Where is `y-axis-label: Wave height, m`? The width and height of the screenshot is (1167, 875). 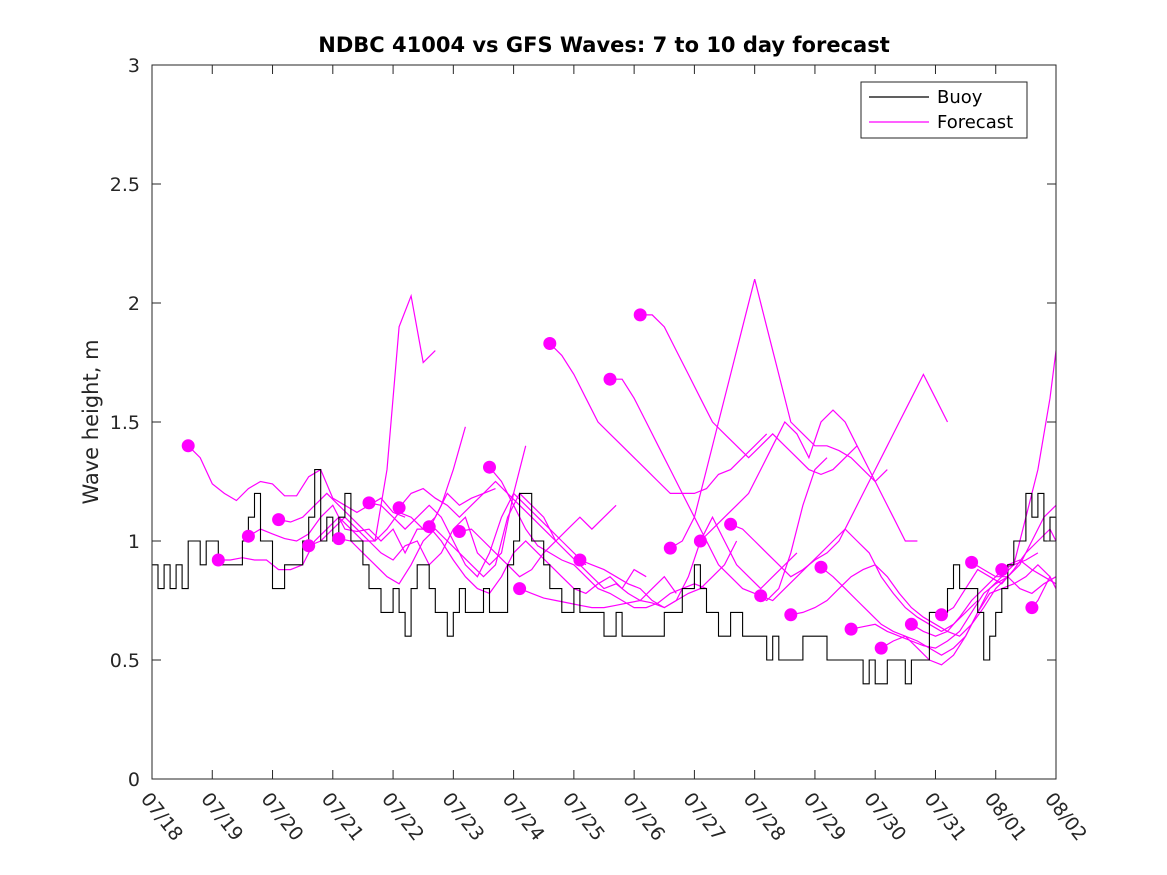
y-axis-label: Wave height, m is located at coordinates (91, 421).